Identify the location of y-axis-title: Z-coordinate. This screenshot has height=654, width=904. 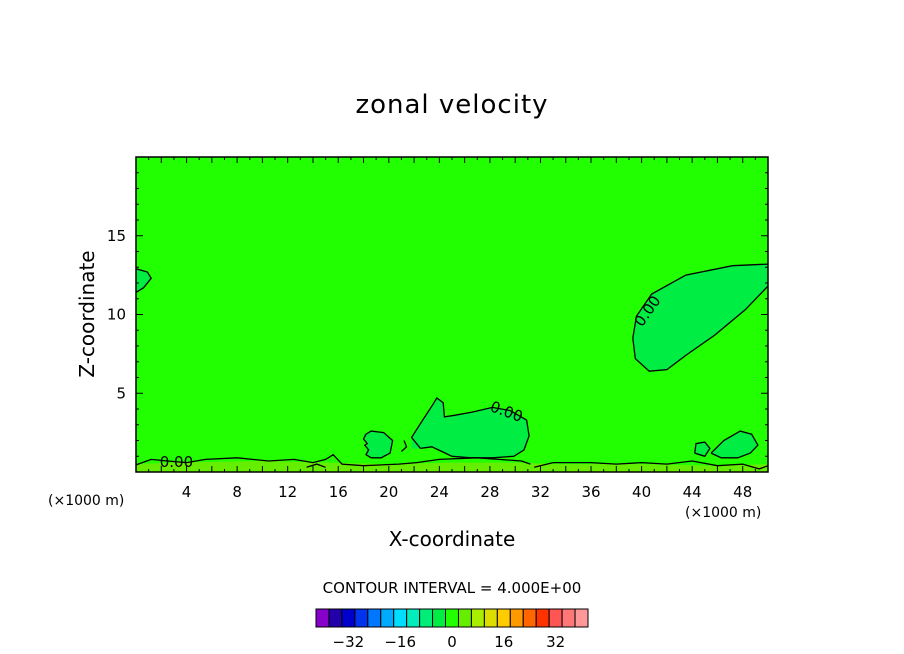
(87, 313).